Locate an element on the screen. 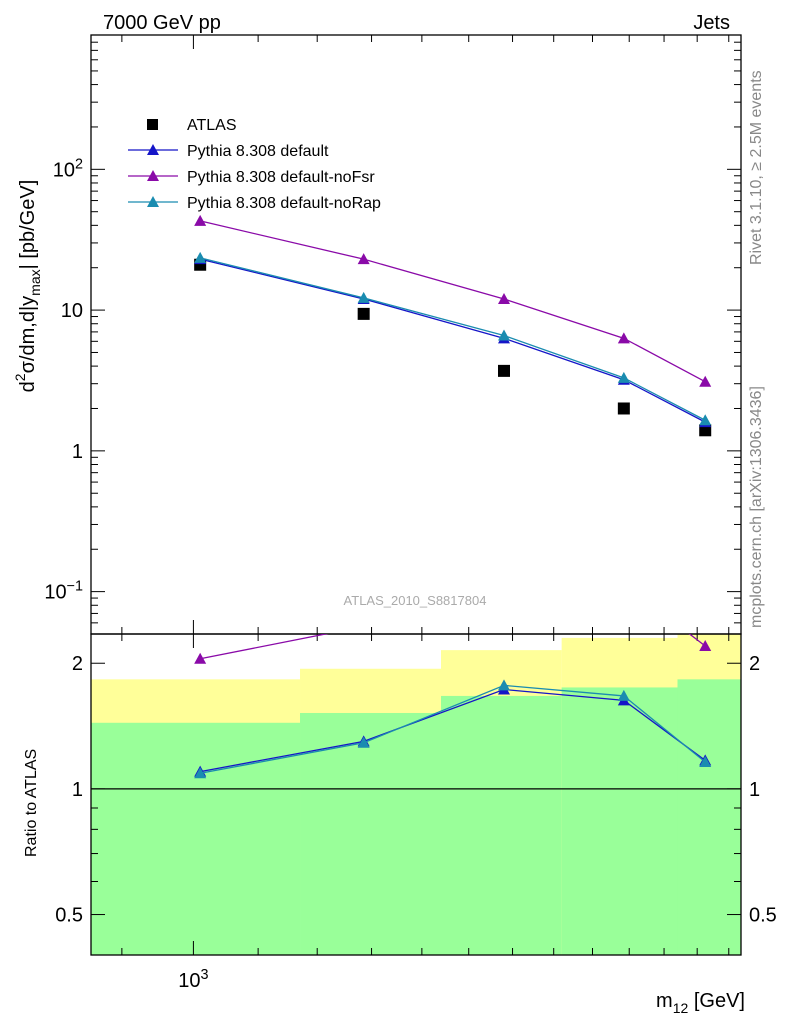  ratio-line-noFsr is located at coordinates (453, 647).